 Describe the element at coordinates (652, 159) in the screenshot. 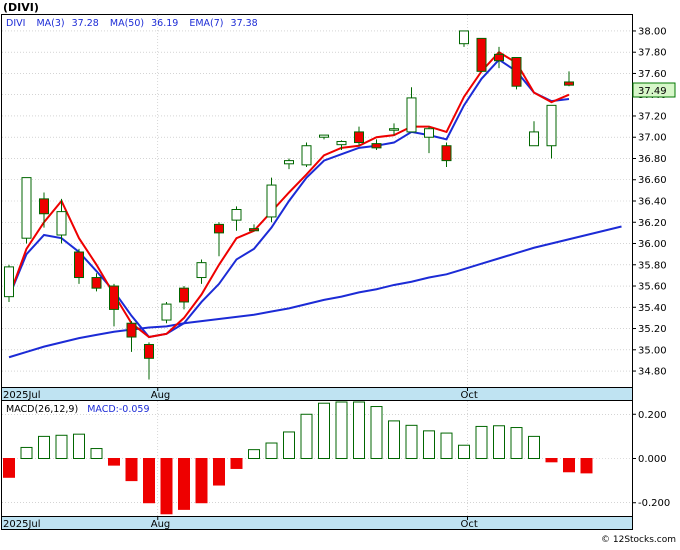

I see `price-y-tick-label: 36.80` at that location.